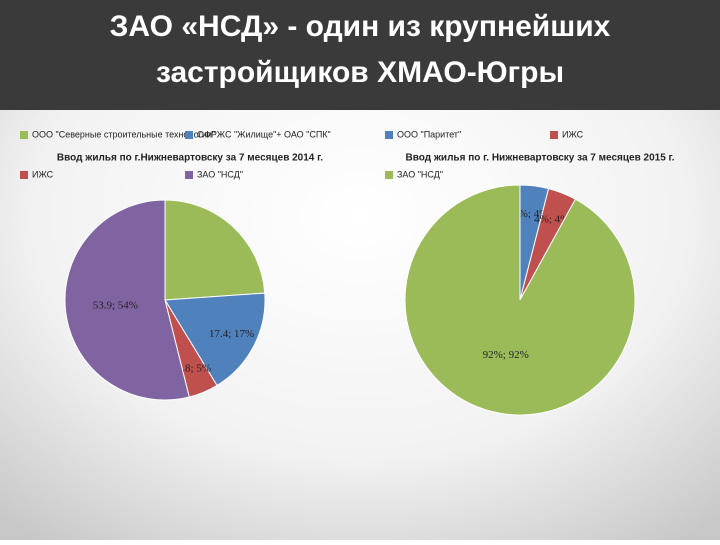 The height and width of the screenshot is (545, 720). What do you see at coordinates (264, 134) in the screenshot?
I see `legend-label: ОФРЖС "Жилище"+ ОАО "СПК"` at bounding box center [264, 134].